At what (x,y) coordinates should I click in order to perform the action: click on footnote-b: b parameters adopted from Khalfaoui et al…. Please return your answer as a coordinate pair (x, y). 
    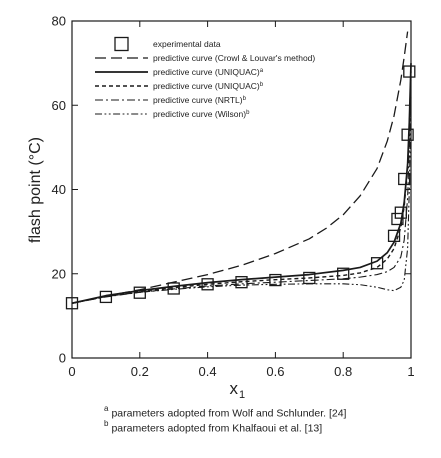
    Looking at the image, I should click on (213, 427).